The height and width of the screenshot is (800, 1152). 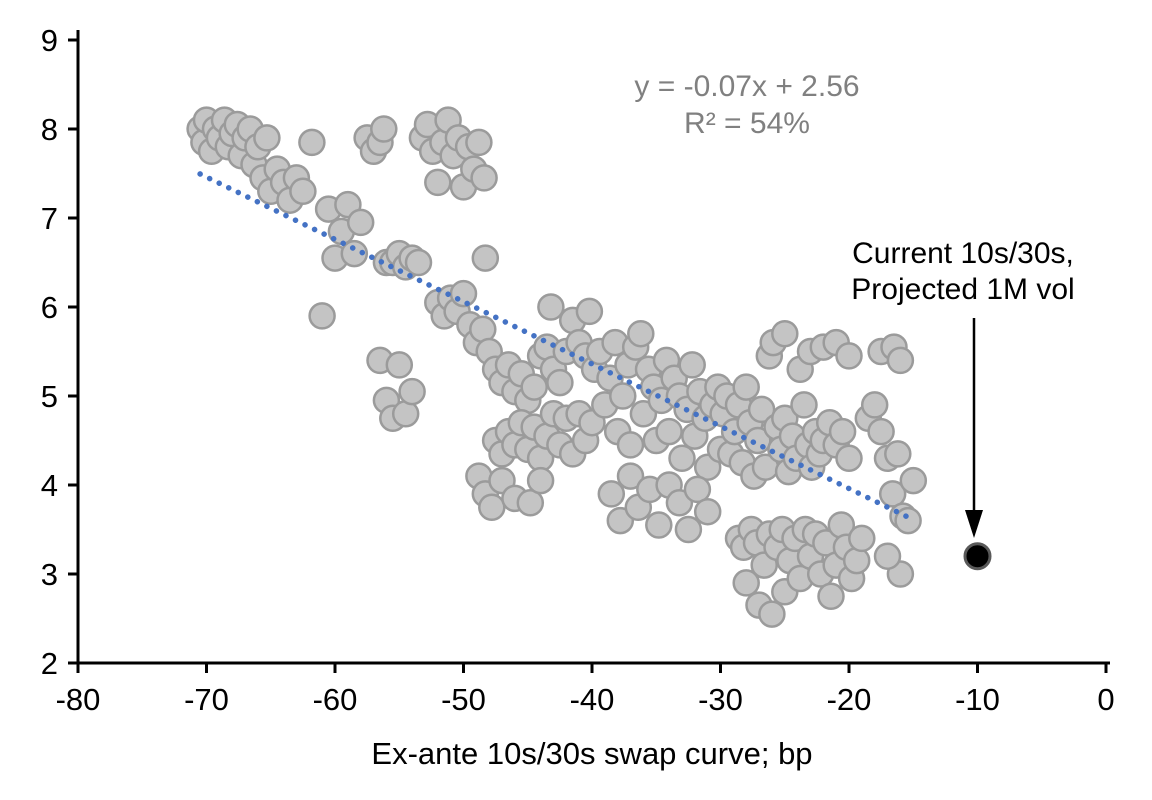 What do you see at coordinates (591, 753) in the screenshot?
I see `x-axis-title: Ex-ante 10s/30s swap curve; bp` at bounding box center [591, 753].